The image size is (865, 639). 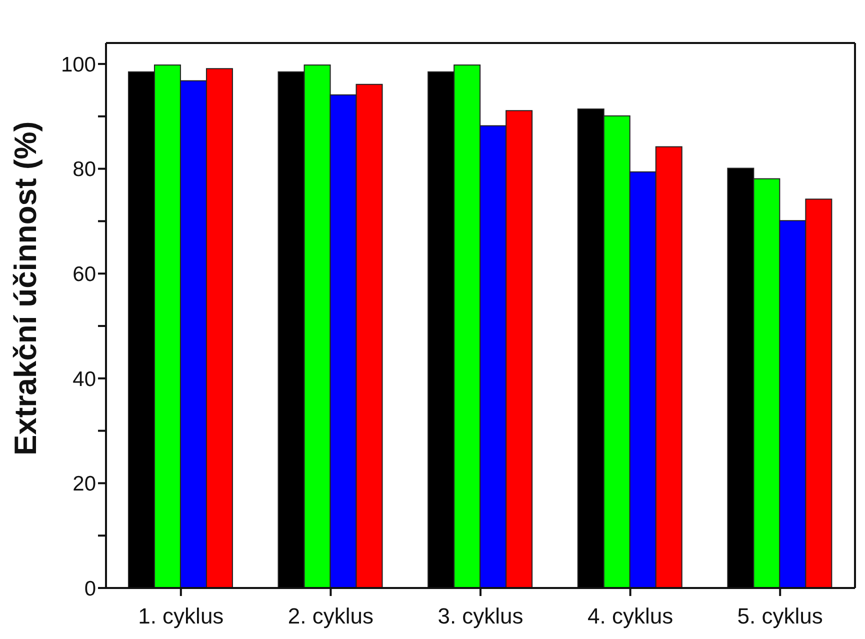 I want to click on y-tick-label: 80, so click(x=84, y=170).